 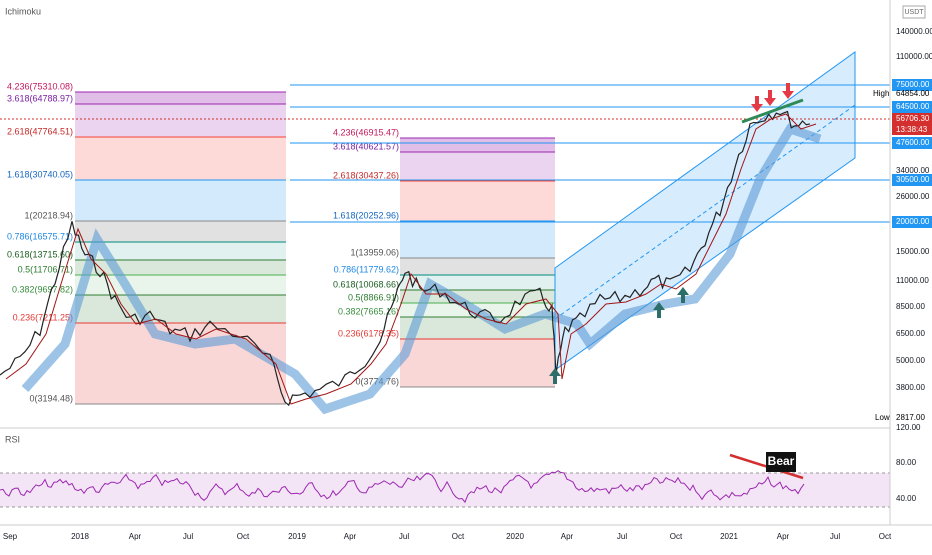 What do you see at coordinates (912, 280) in the screenshot?
I see `price-tick: 11000.00` at bounding box center [912, 280].